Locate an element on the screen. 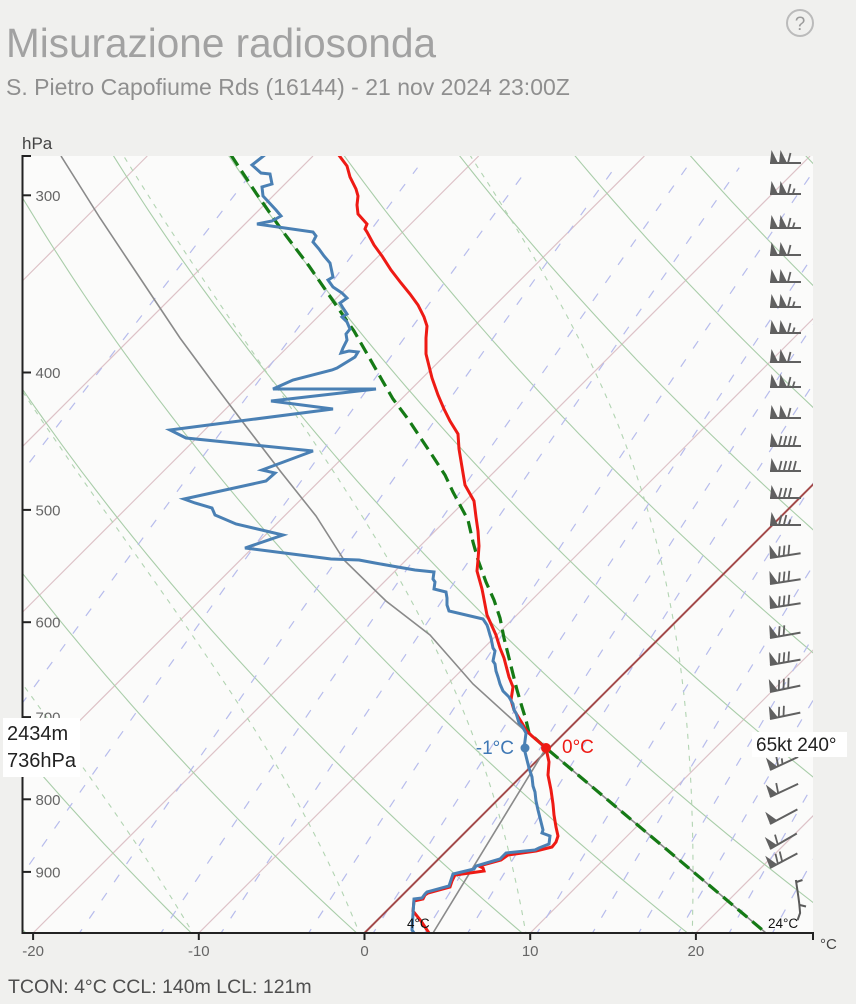  svg-text: Misurazione radiosonda is located at coordinates (221, 43).